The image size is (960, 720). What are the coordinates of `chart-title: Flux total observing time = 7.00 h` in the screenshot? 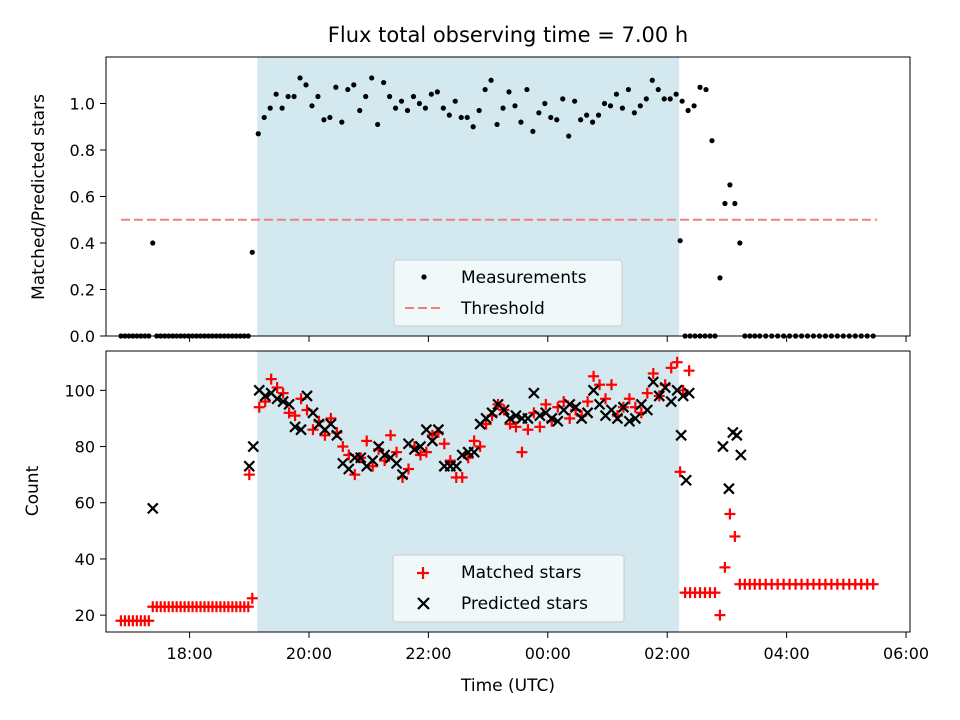 It's located at (508, 35).